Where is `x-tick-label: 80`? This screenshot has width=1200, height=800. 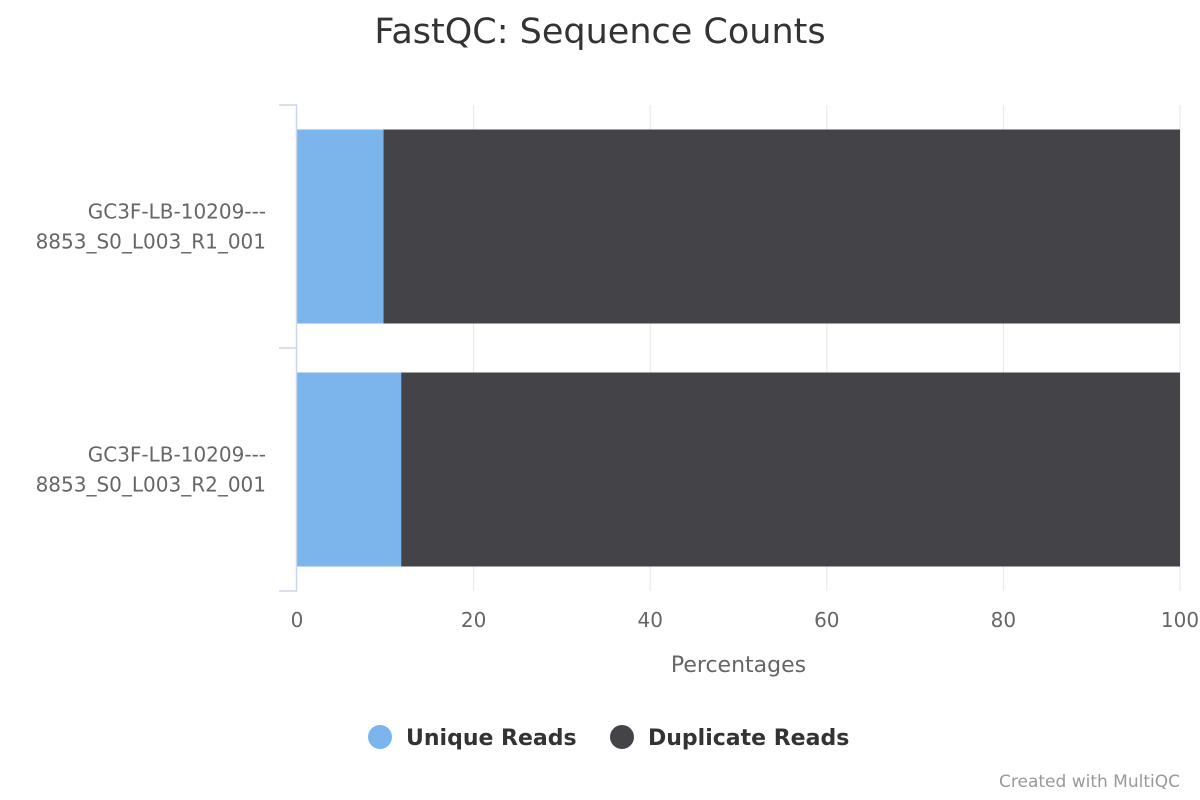 x-tick-label: 80 is located at coordinates (1003, 620).